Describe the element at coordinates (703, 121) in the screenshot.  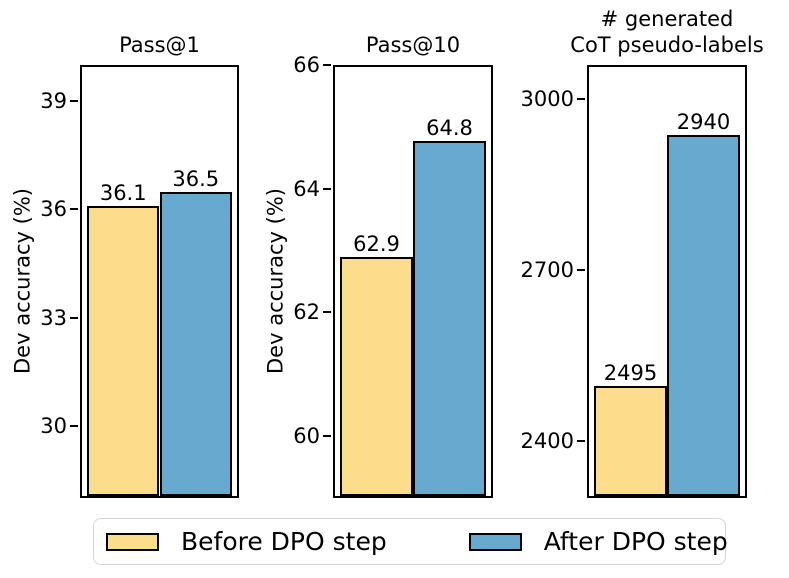
I see `bar-value-label: 2940` at that location.